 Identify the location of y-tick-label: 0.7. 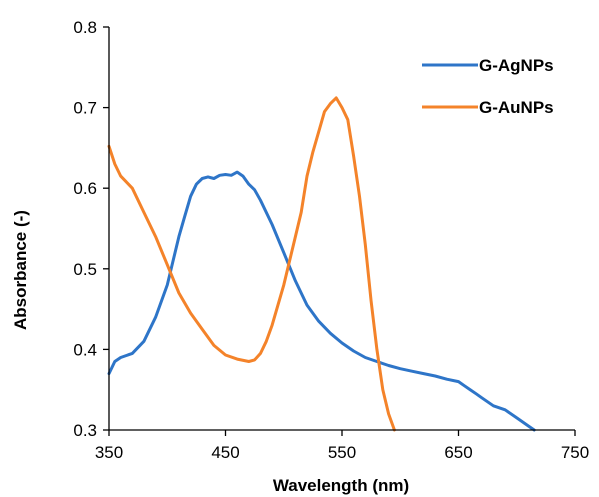
(85, 108).